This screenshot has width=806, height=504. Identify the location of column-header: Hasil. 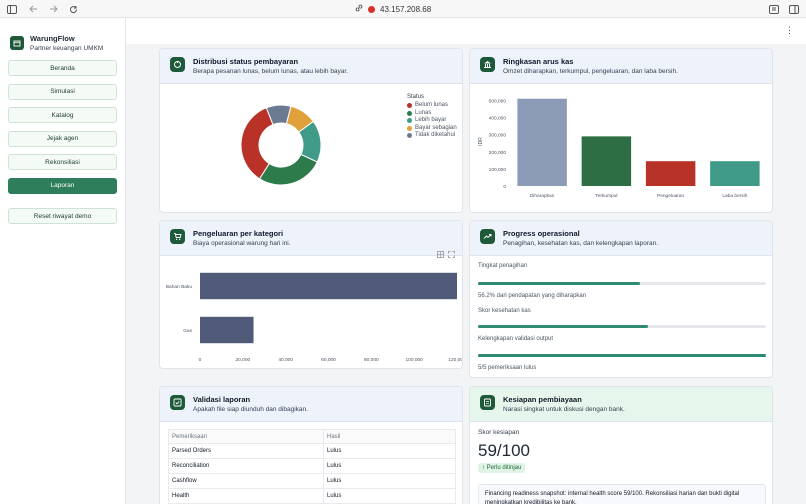
(389, 436).